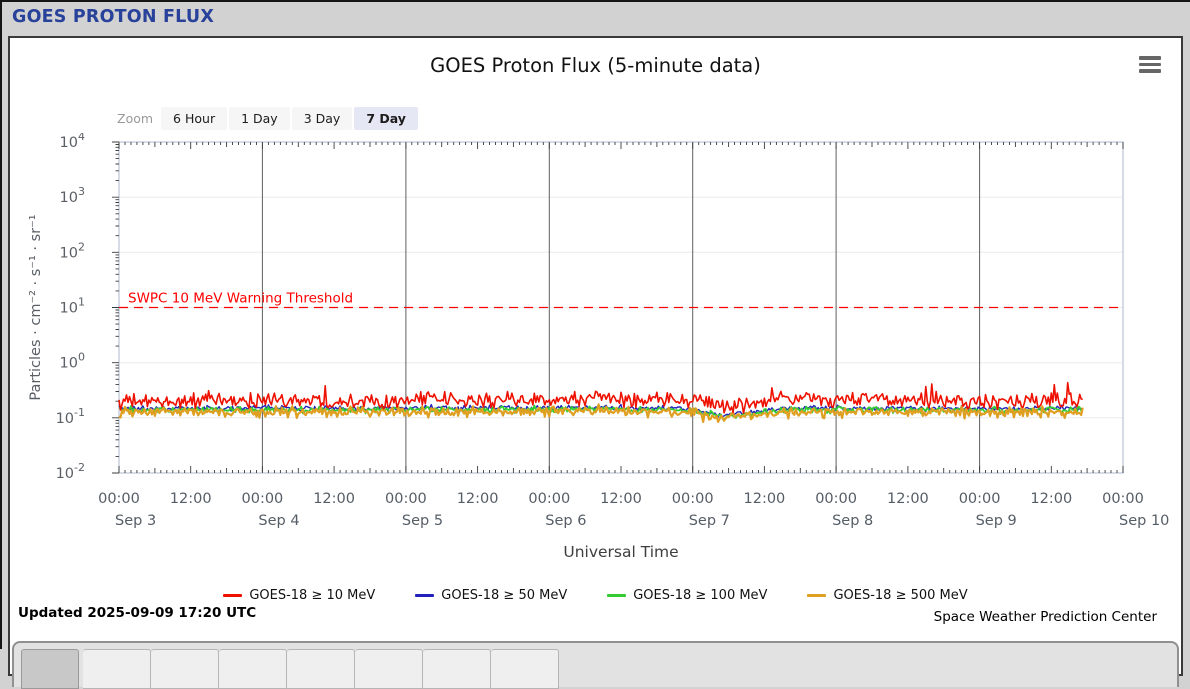 Image resolution: width=1190 pixels, height=689 pixels. What do you see at coordinates (70, 416) in the screenshot?
I see `y-tick-label: 10⁻¹` at bounding box center [70, 416].